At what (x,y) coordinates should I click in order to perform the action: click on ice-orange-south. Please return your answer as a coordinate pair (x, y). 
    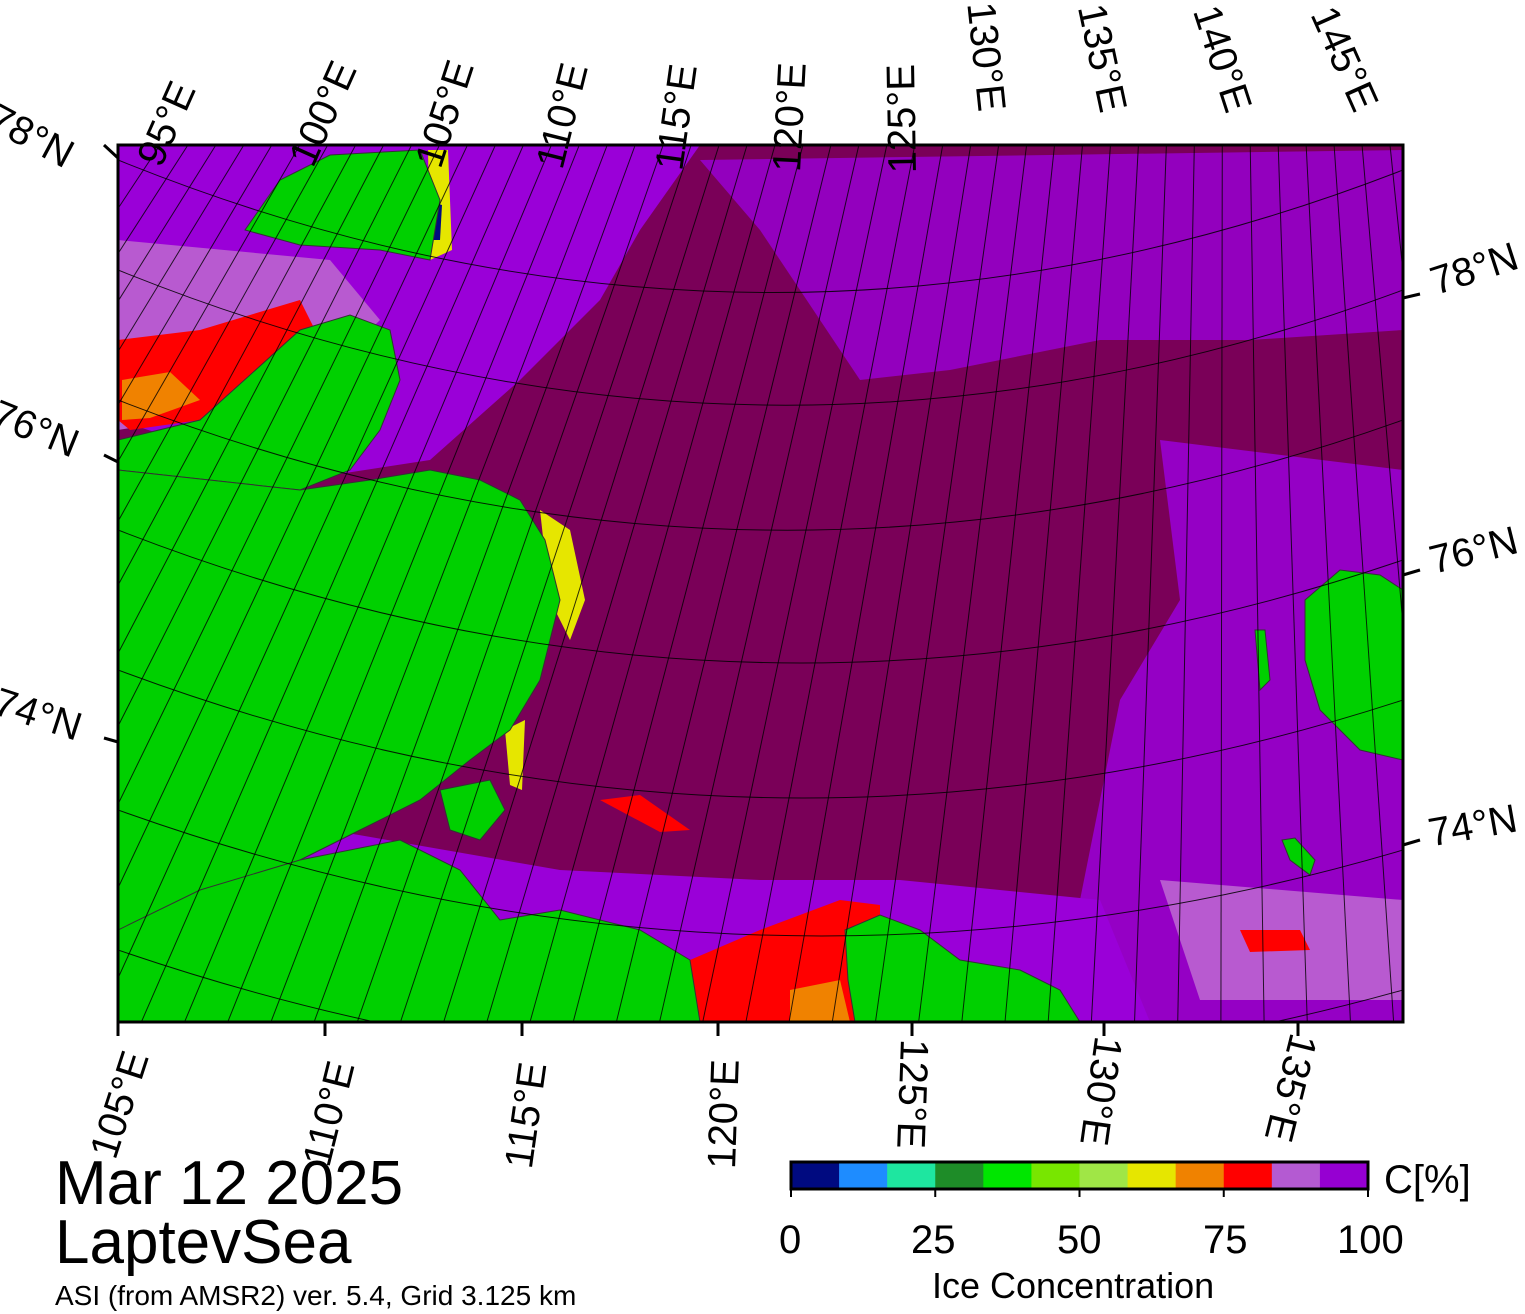
    Looking at the image, I should click on (820, 1001).